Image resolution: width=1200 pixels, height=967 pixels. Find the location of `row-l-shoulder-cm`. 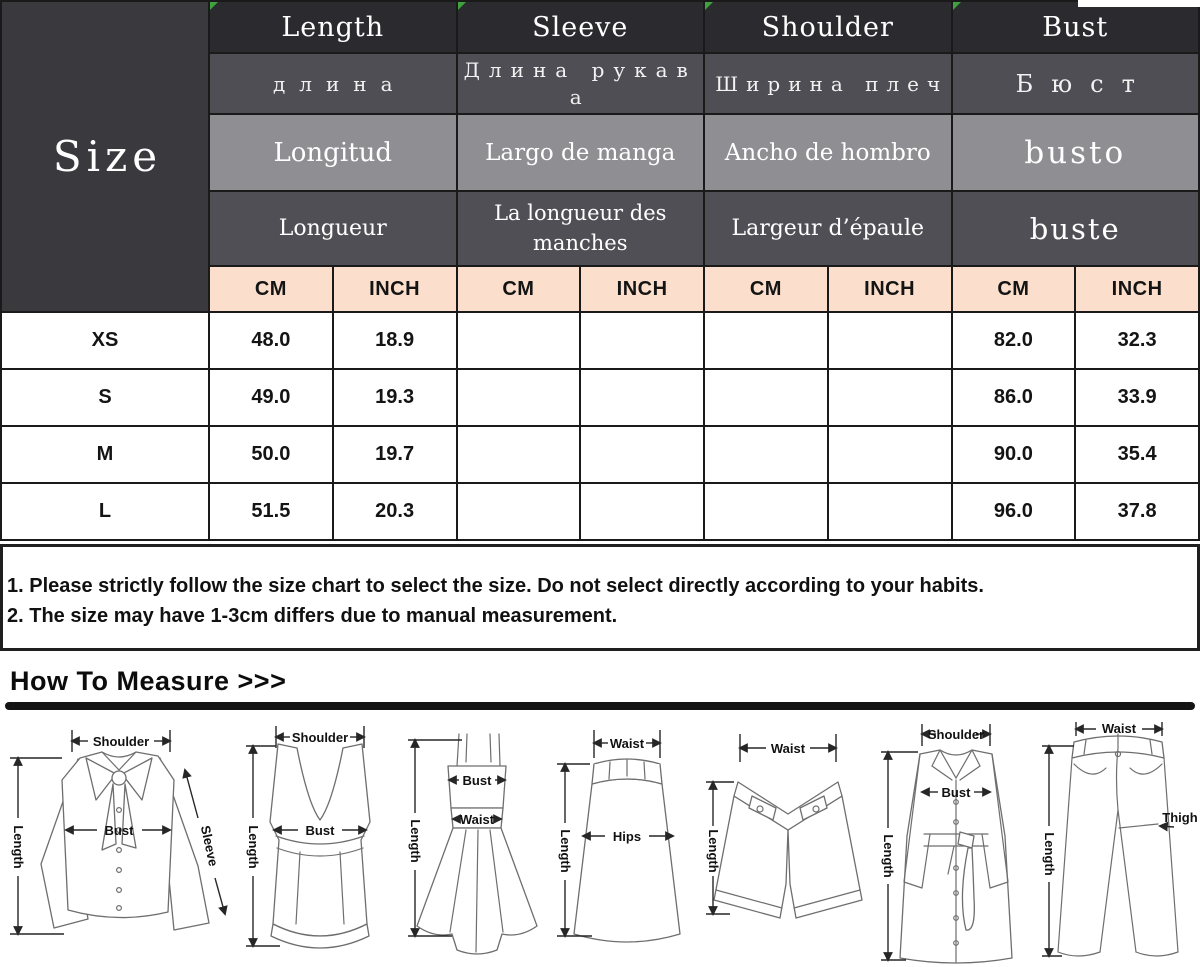

row-l-shoulder-cm is located at coordinates (766, 511).